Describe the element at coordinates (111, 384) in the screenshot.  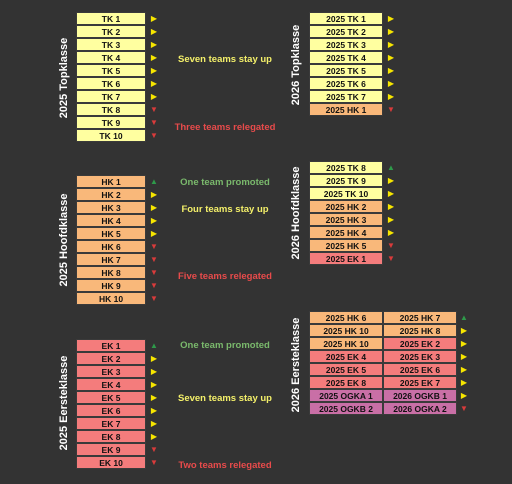
I see `team-cell: EK 4` at that location.